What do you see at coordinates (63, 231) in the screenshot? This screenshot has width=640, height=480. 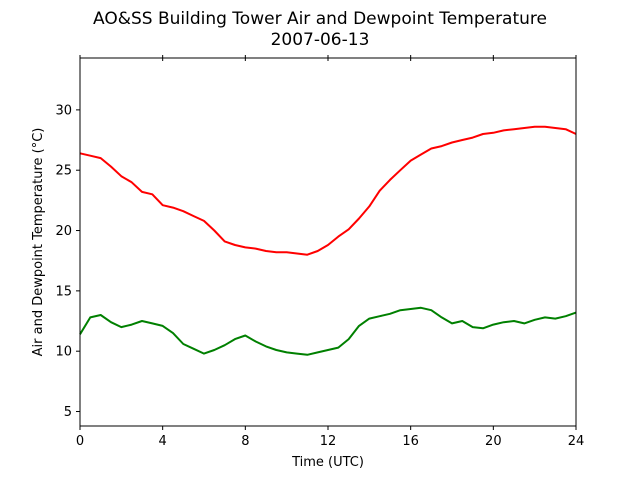 I see `y-tick-label: 20` at bounding box center [63, 231].